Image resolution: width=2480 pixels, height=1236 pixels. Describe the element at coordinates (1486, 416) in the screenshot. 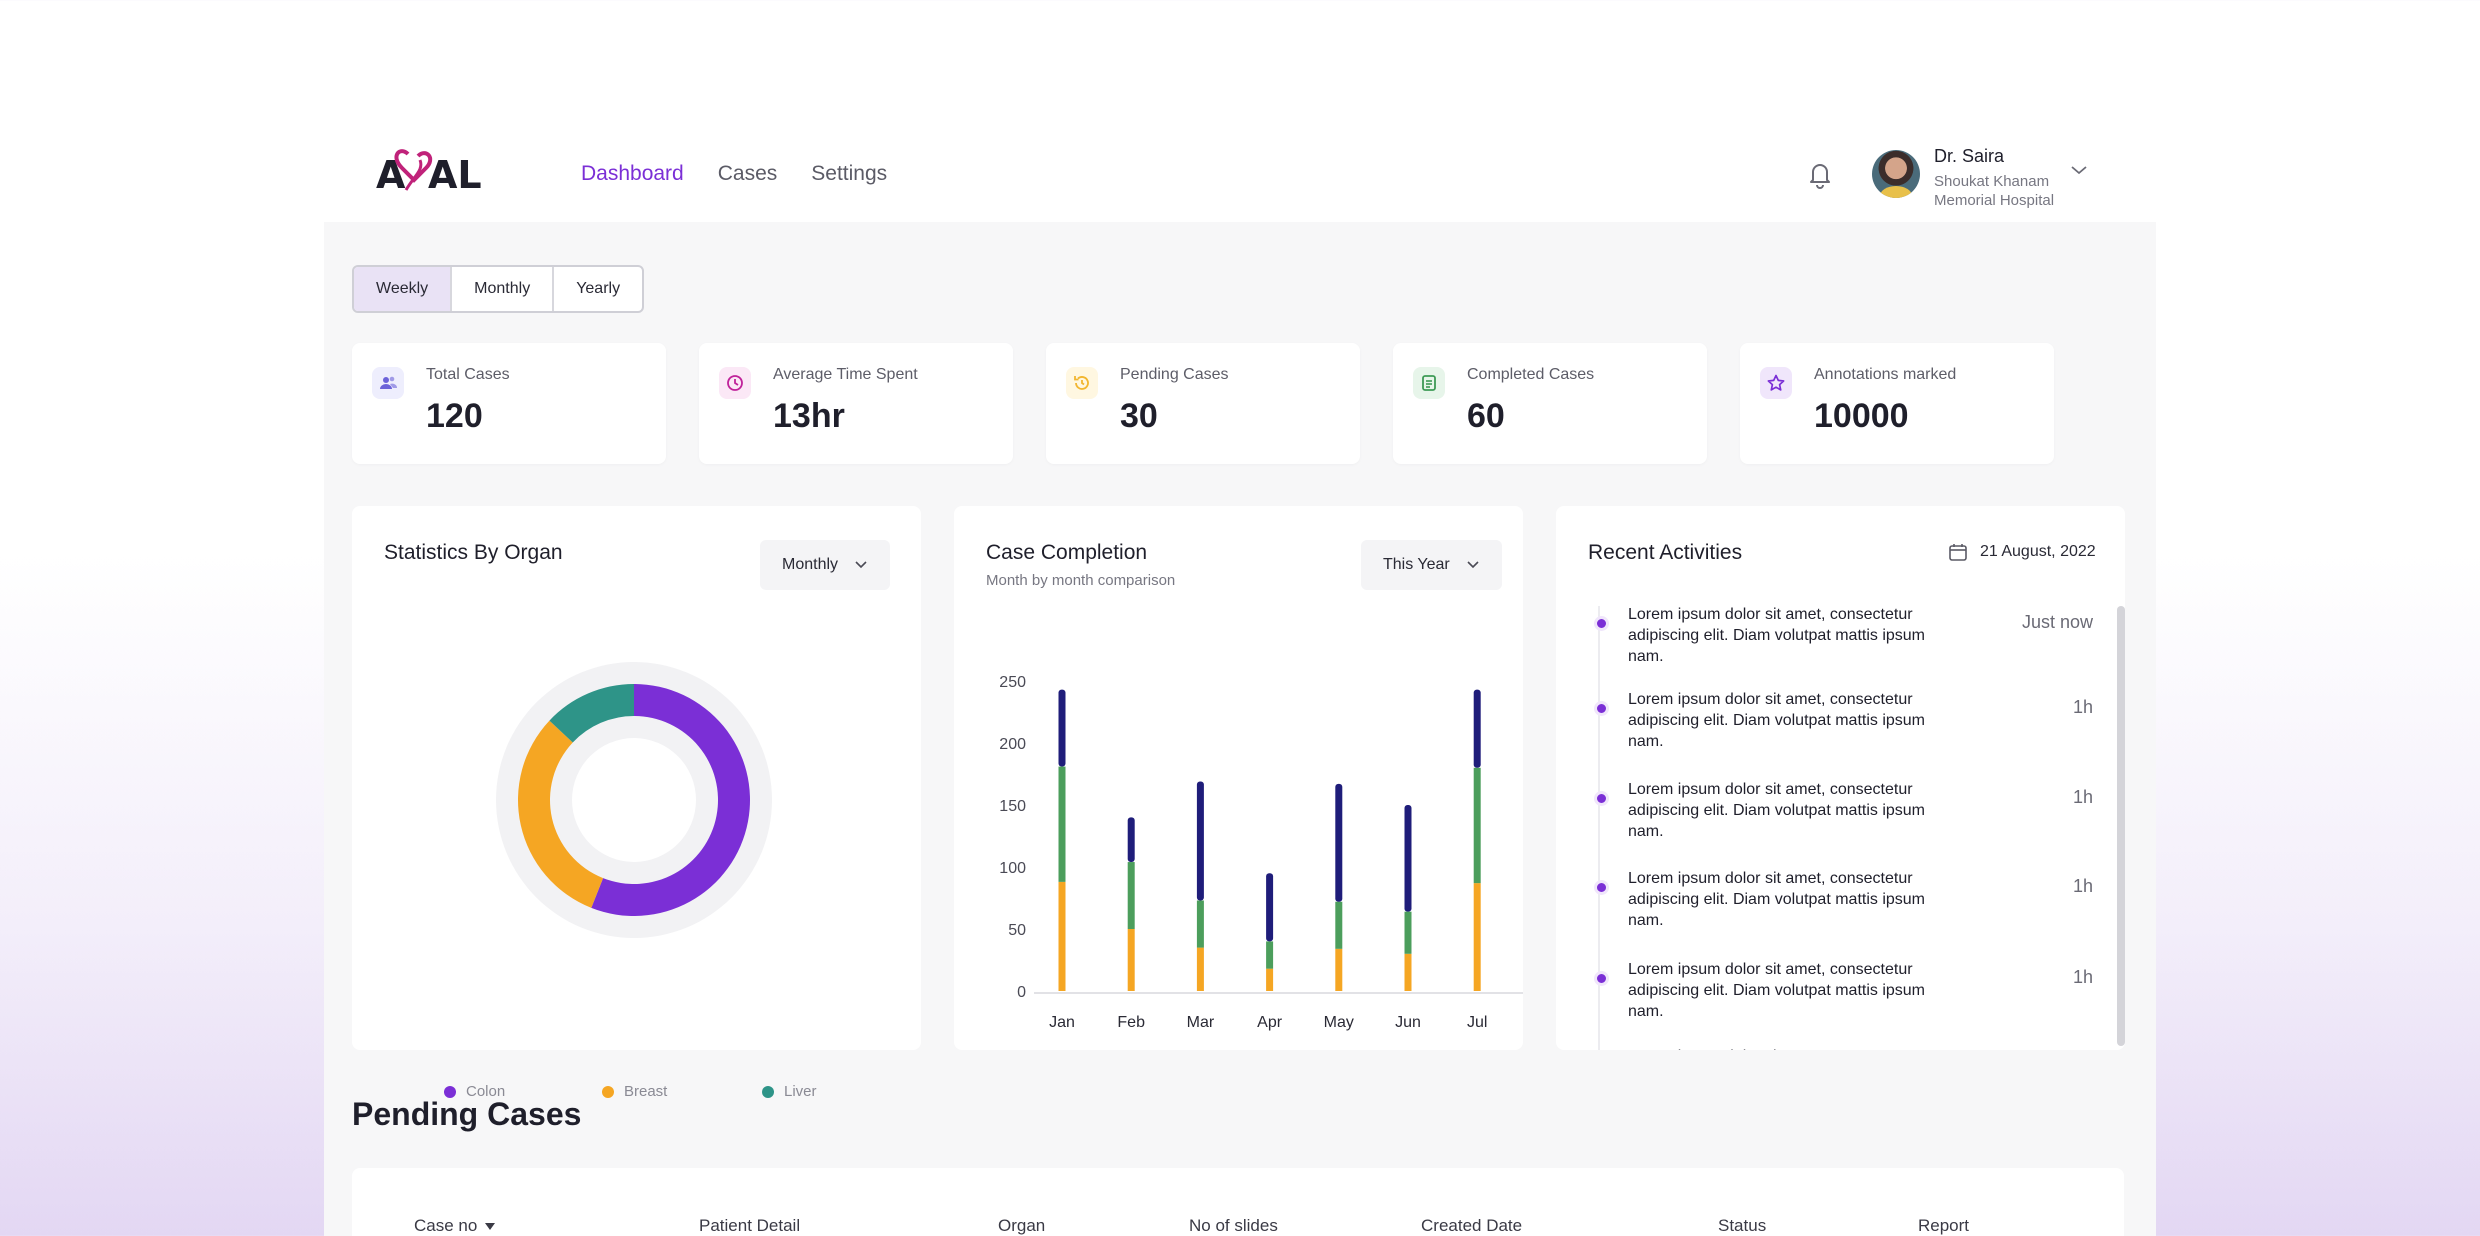

I see `stat-value: 60` at that location.